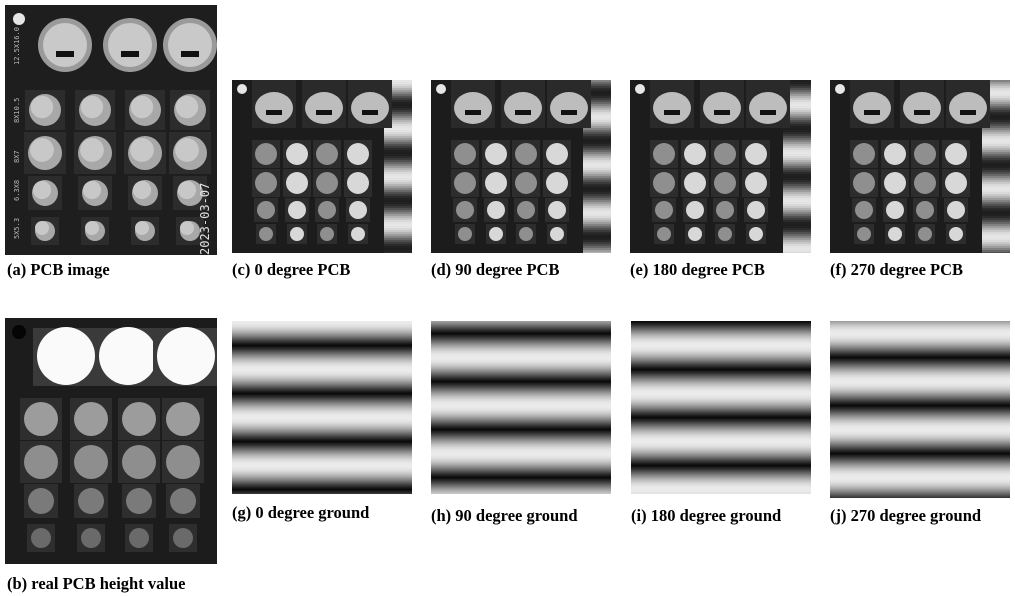 The image size is (1015, 596). I want to click on ground-90-panel, so click(521, 407).